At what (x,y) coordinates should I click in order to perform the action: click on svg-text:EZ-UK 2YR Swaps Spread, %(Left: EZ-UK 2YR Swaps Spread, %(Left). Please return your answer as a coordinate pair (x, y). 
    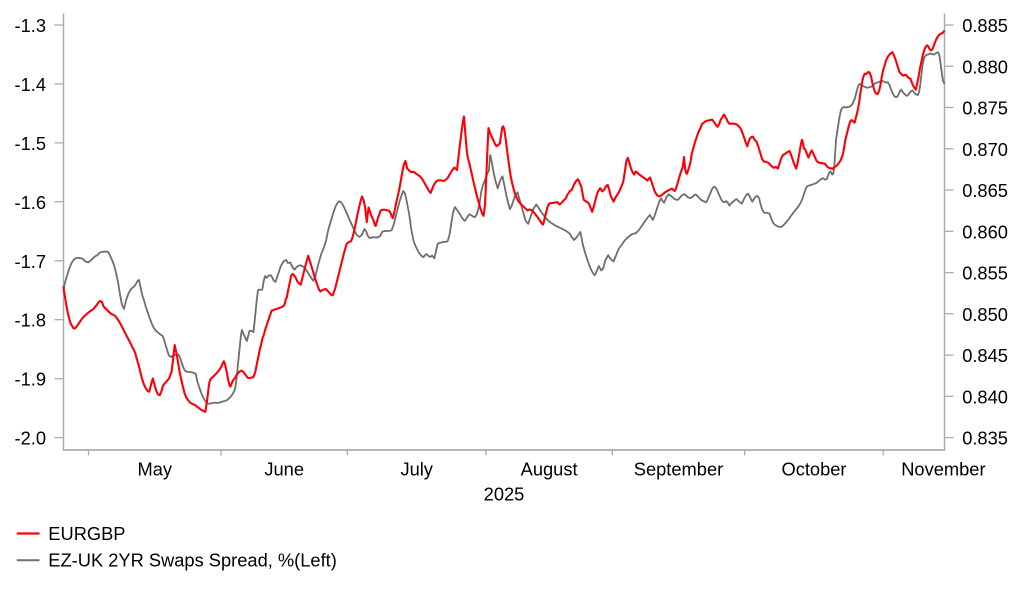
    Looking at the image, I should click on (192, 560).